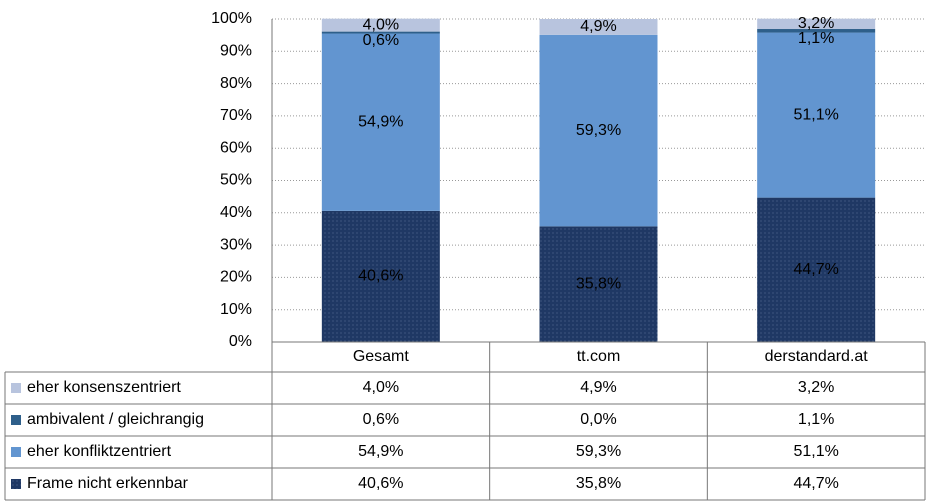 The image size is (949, 503). Describe the element at coordinates (381, 356) in the screenshot. I see `x-tick-label: Gesamt` at that location.